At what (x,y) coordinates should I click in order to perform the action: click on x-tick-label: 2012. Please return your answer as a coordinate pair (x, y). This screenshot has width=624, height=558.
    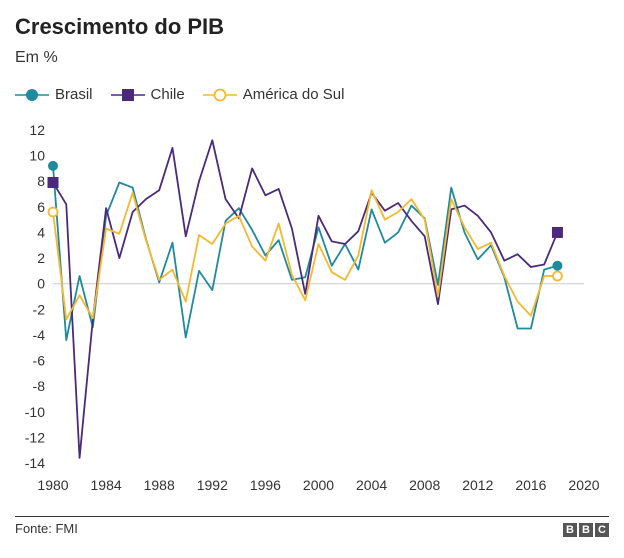
    Looking at the image, I should click on (477, 485).